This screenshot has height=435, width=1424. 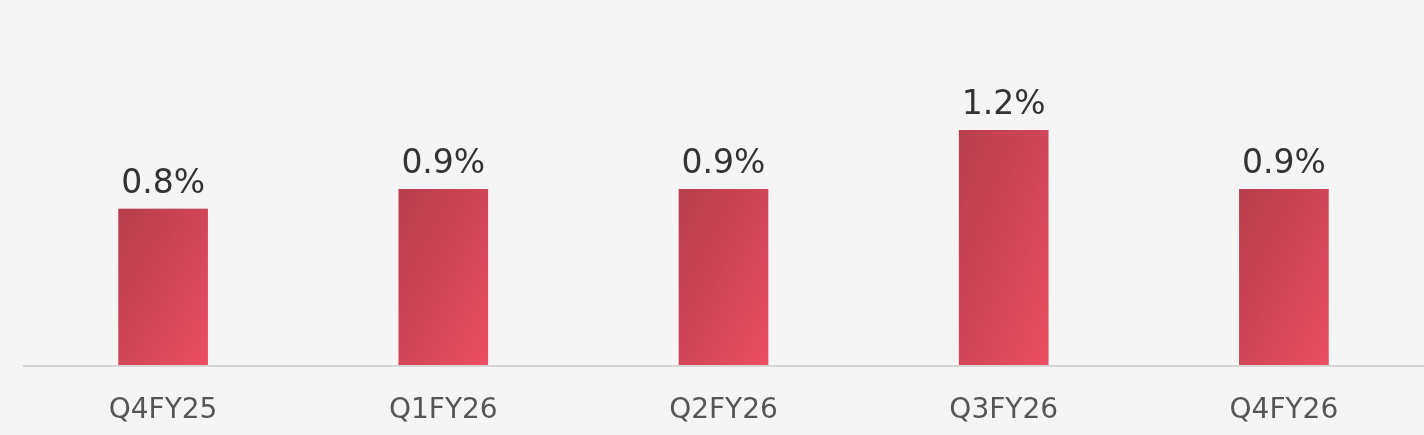 I want to click on x-tick-label: Q4FY25, so click(x=163, y=408).